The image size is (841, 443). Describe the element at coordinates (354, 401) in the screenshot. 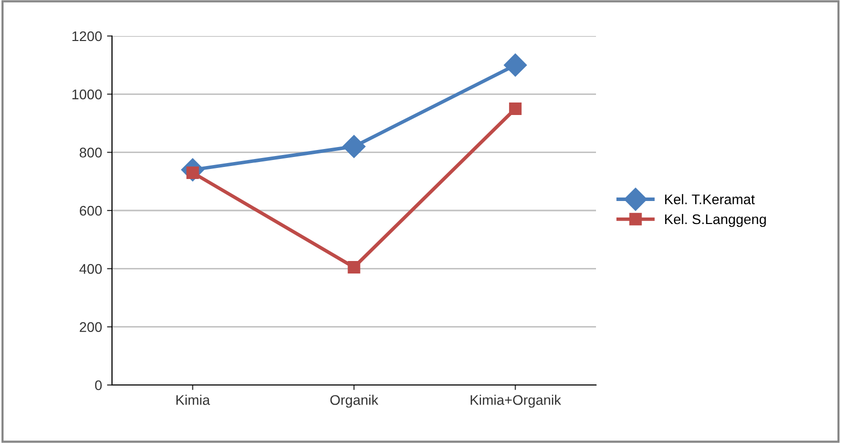

I see `x-tick-label: Organik` at that location.